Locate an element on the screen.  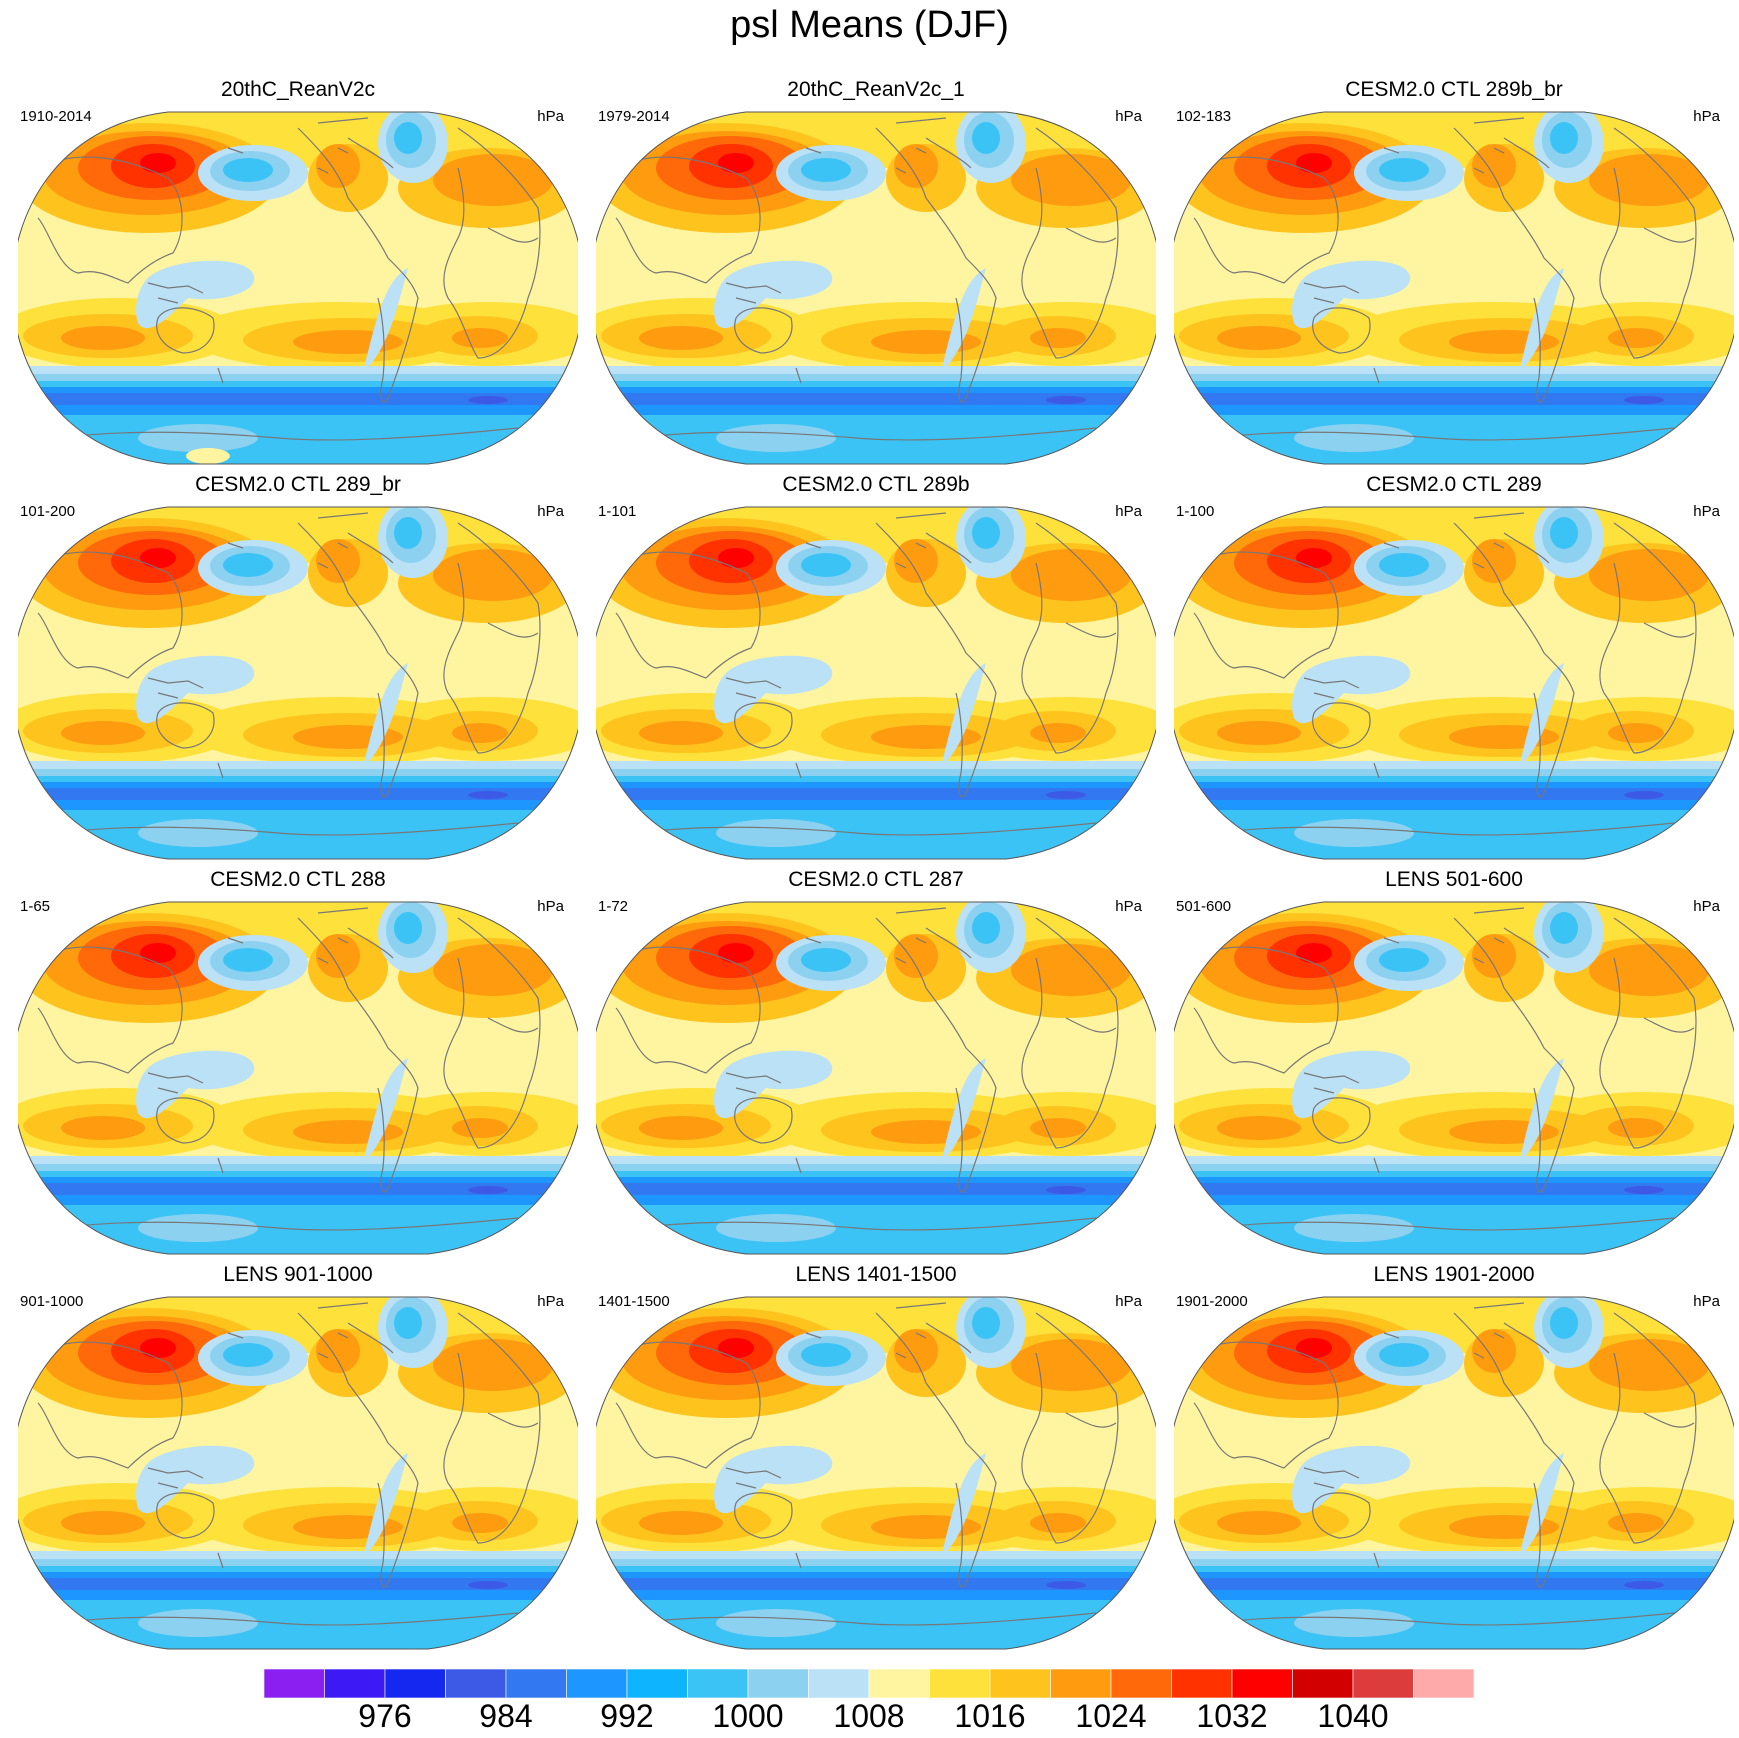
colorbar is located at coordinates (869, 1683).